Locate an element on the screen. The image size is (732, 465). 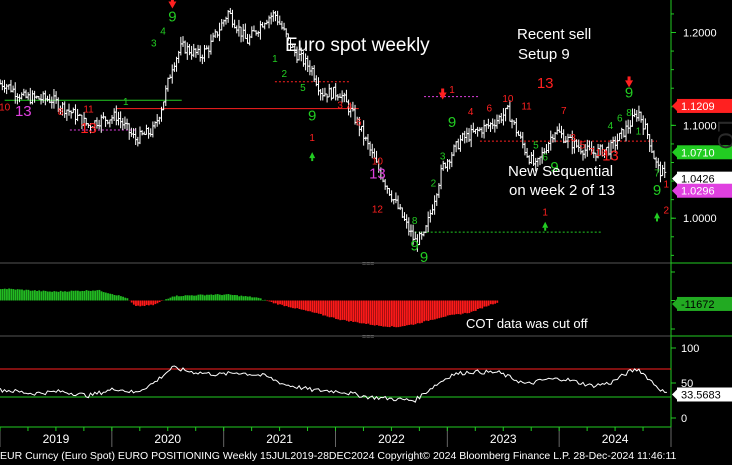
td-count-label: 13 is located at coordinates (377, 173).